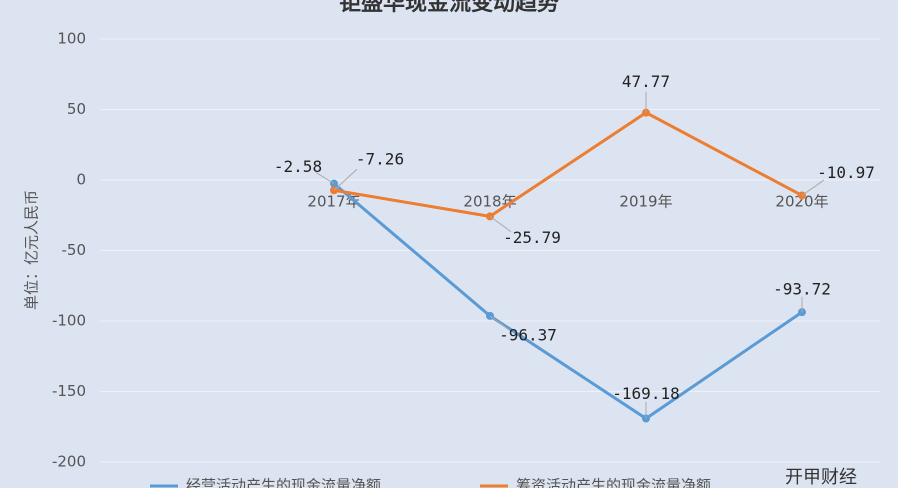 The height and width of the screenshot is (488, 898). What do you see at coordinates (846, 172) in the screenshot?
I see `data-label: -10.97` at bounding box center [846, 172].